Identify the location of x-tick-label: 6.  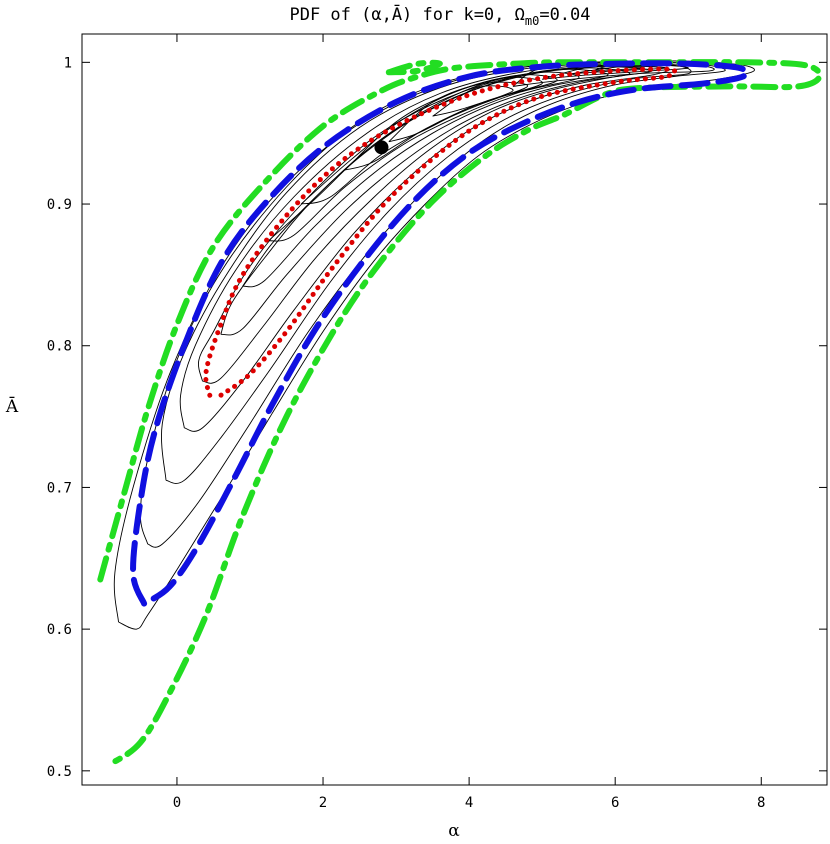
(615, 803).